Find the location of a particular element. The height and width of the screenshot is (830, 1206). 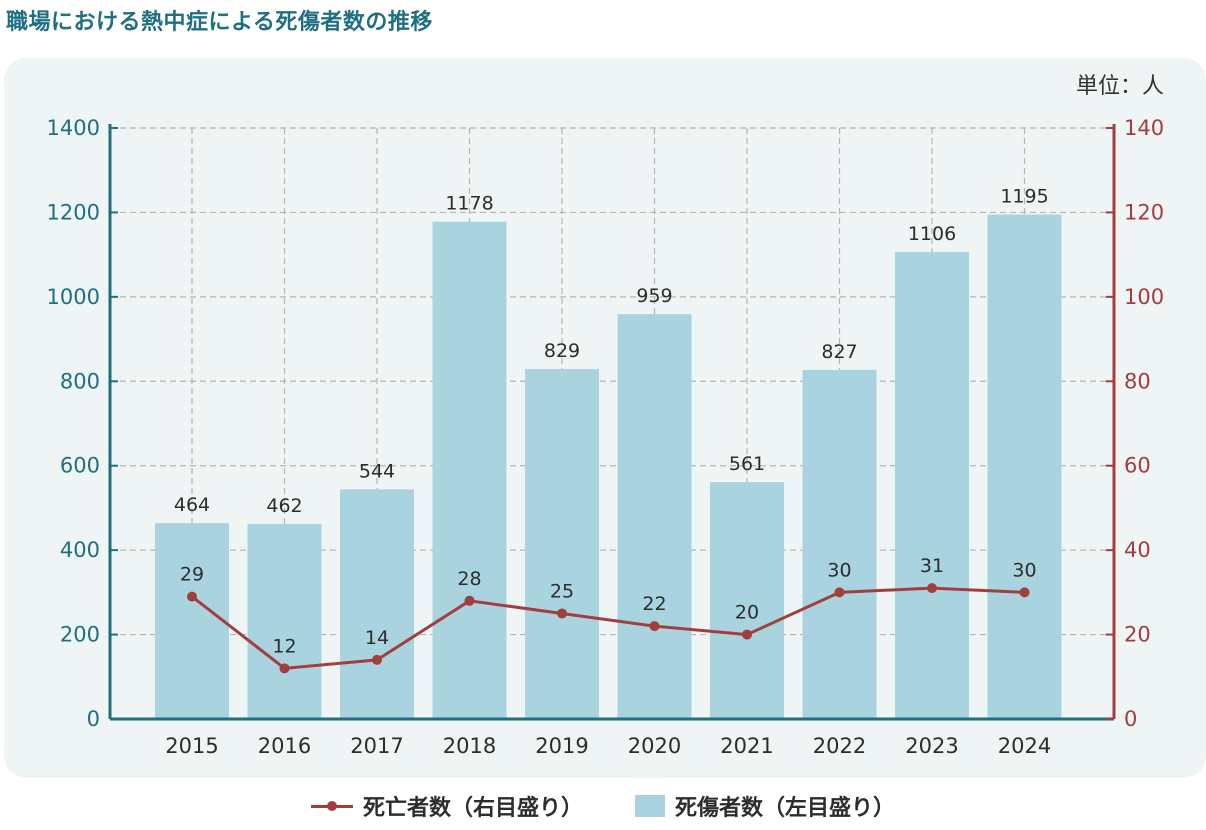

line-value-label: 28 is located at coordinates (469, 579).